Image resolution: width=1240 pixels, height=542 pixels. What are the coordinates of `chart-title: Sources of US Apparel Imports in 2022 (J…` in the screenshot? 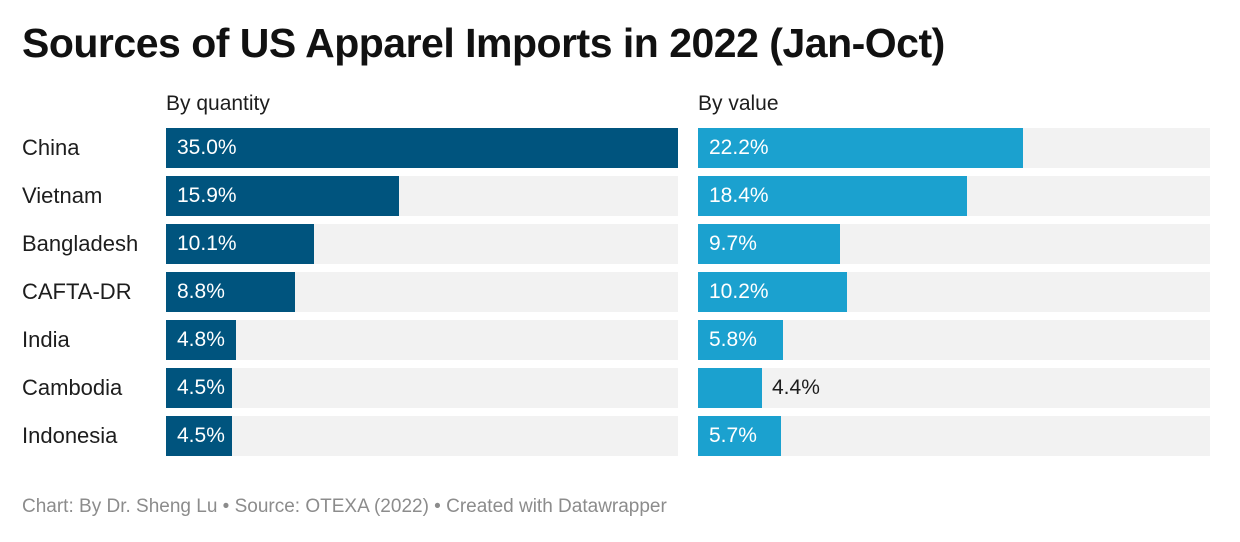 It's located at (483, 43).